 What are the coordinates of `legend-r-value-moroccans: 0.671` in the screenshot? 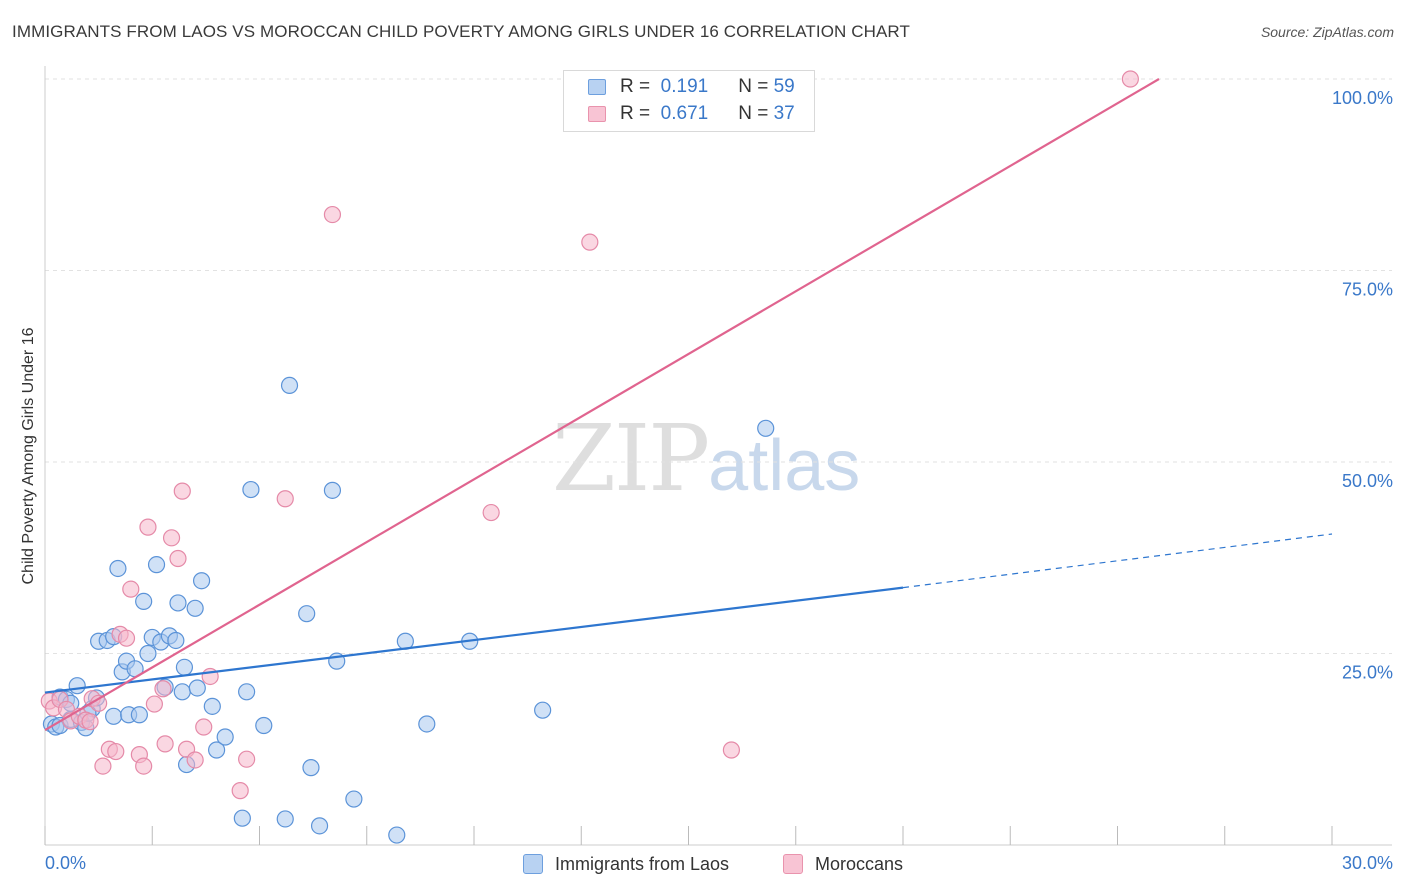 It's located at (684, 113).